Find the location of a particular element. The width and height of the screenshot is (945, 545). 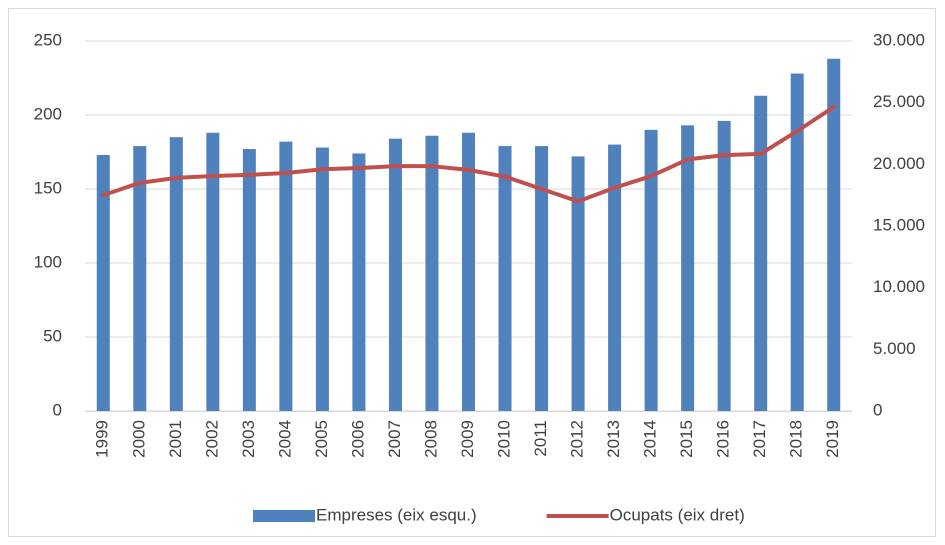

x-tick-label: 2009 is located at coordinates (467, 439).